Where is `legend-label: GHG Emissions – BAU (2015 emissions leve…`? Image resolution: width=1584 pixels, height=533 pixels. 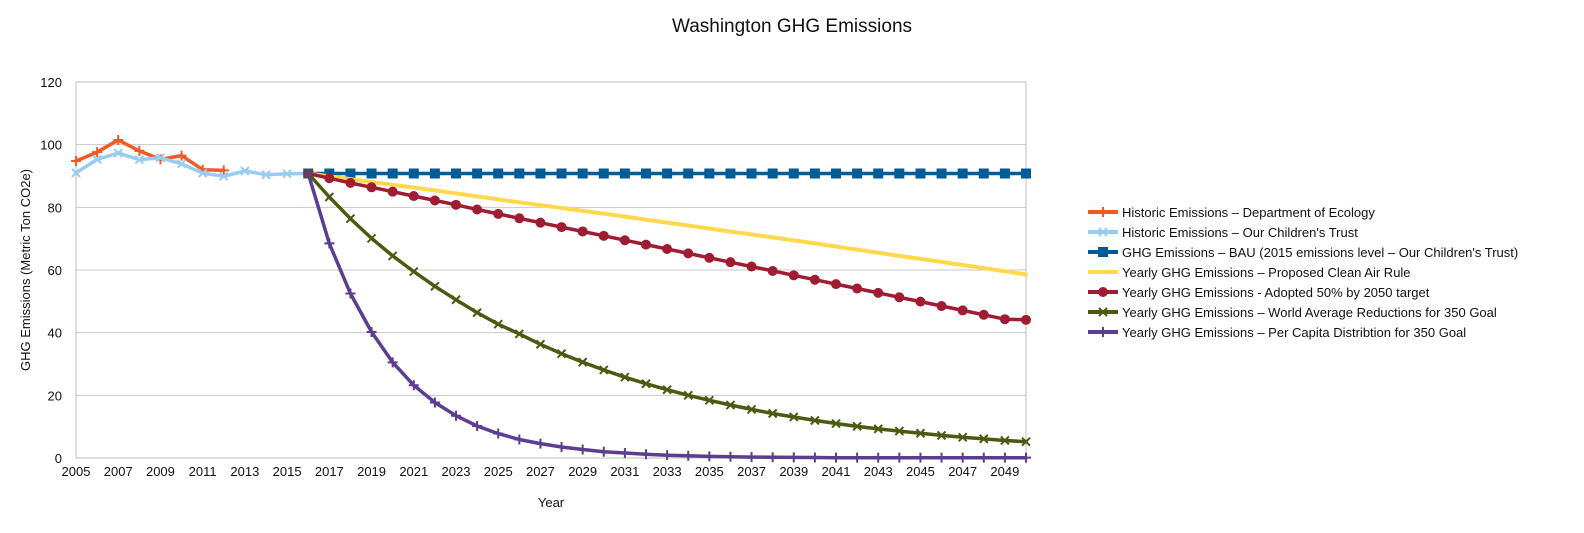 legend-label: GHG Emissions – BAU (2015 emissions leve… is located at coordinates (1320, 252).